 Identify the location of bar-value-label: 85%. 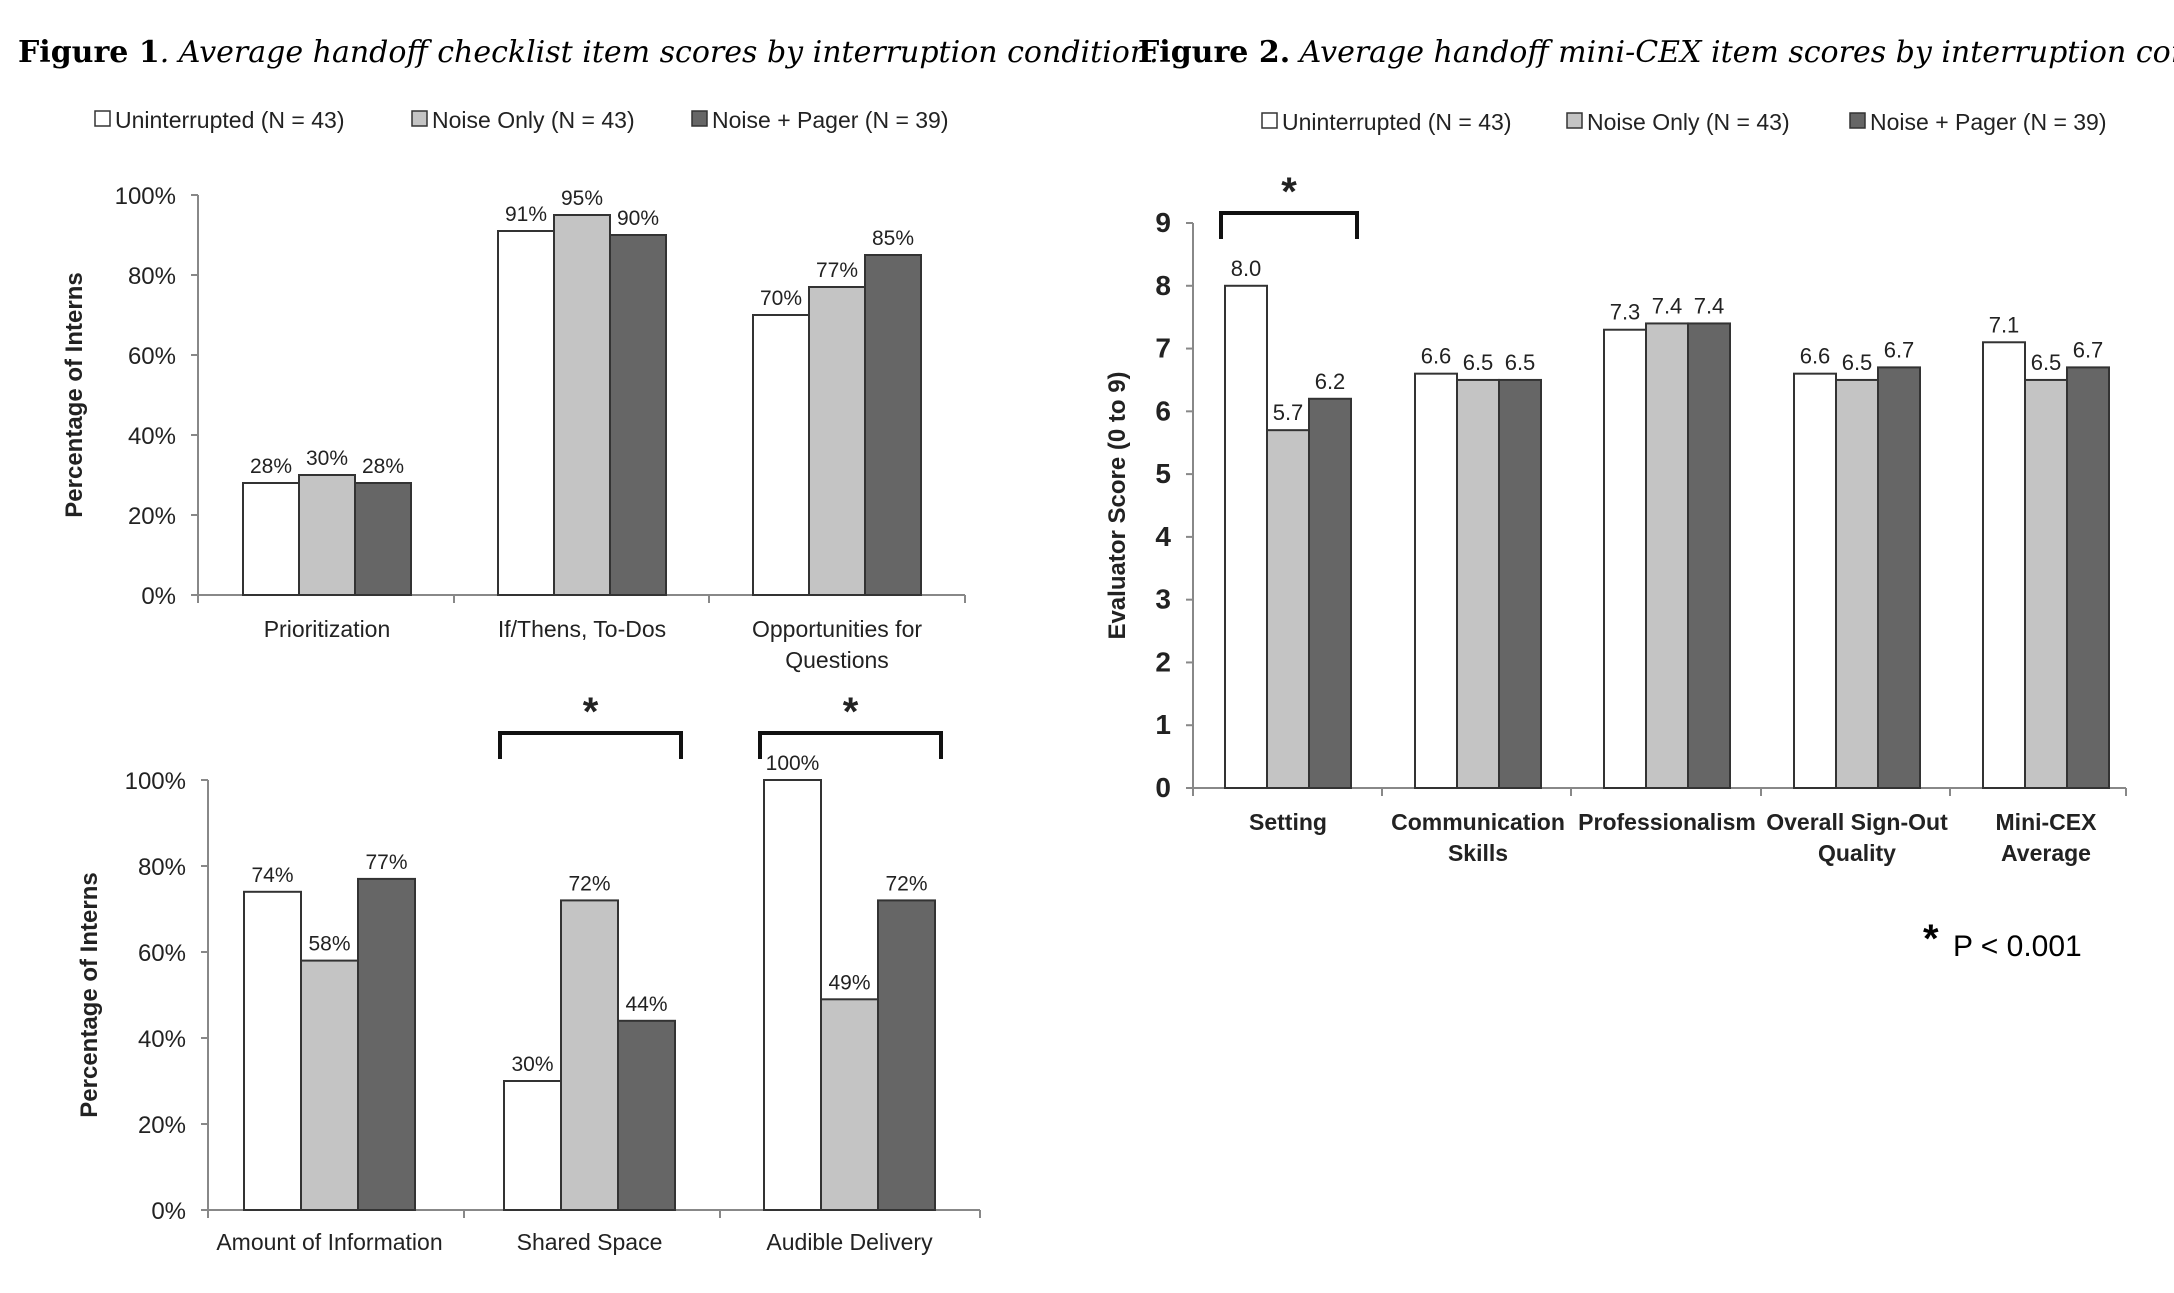
(893, 238).